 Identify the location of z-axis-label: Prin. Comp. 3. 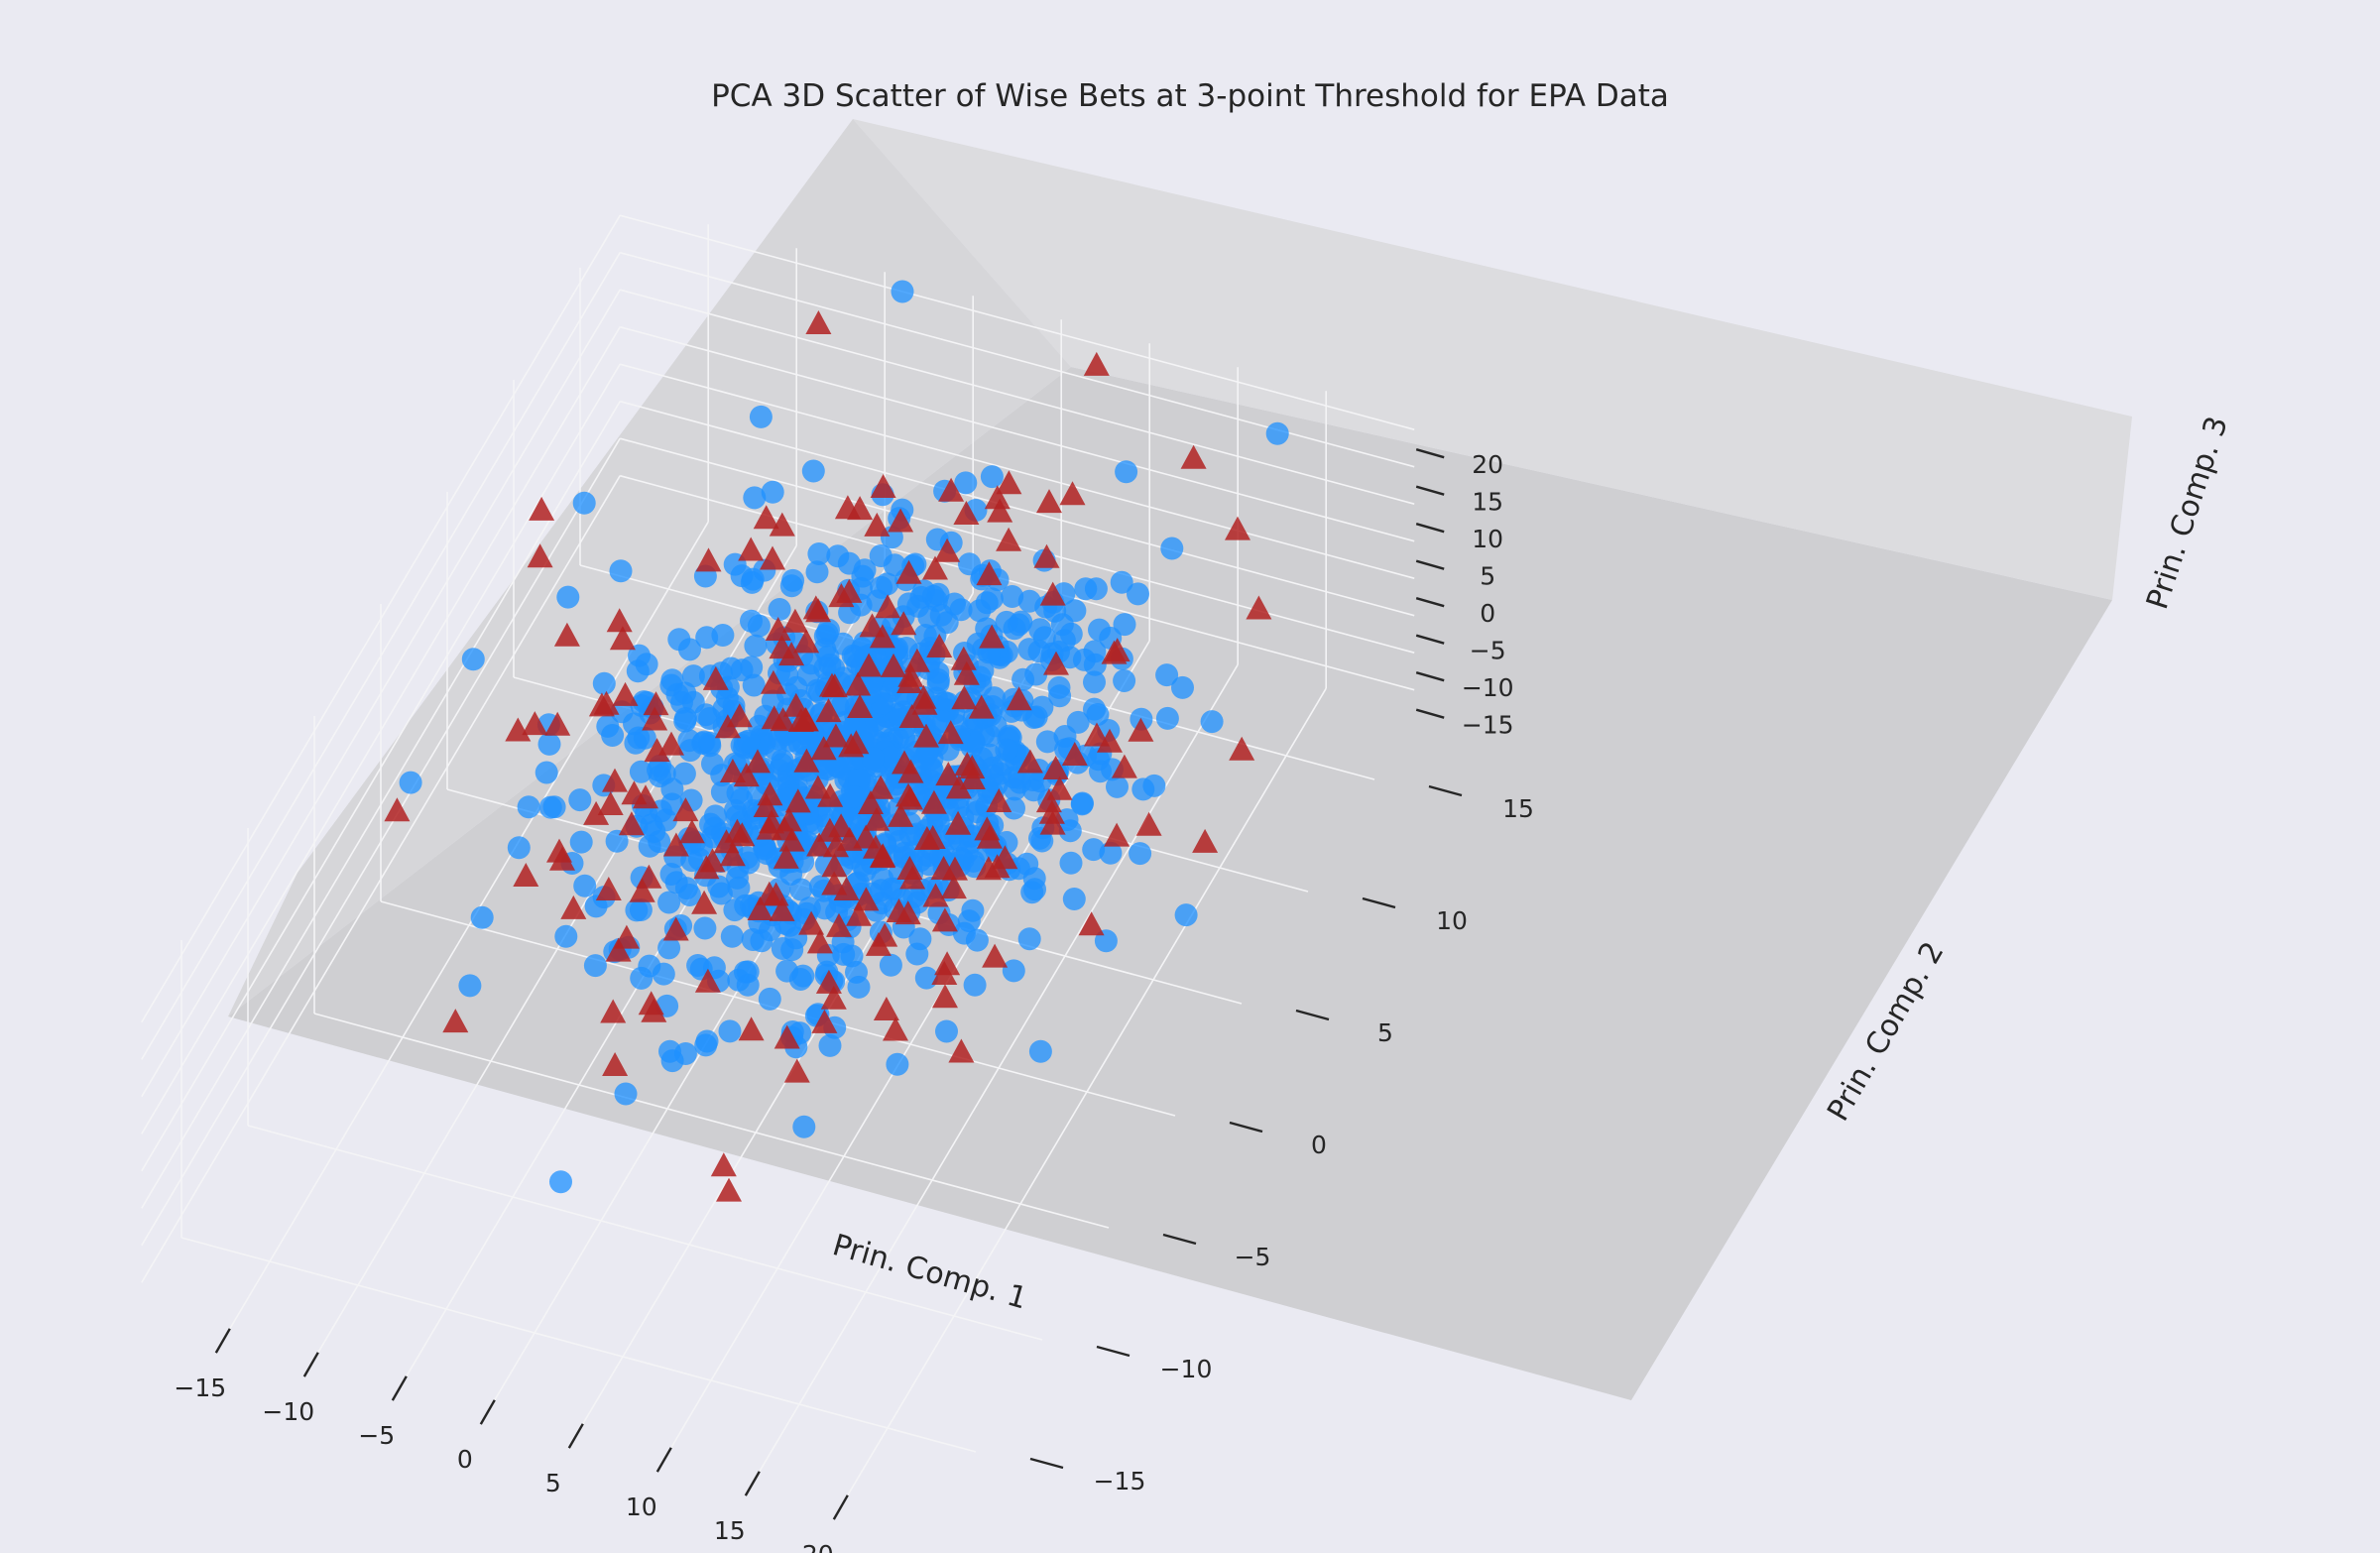
(2187, 513).